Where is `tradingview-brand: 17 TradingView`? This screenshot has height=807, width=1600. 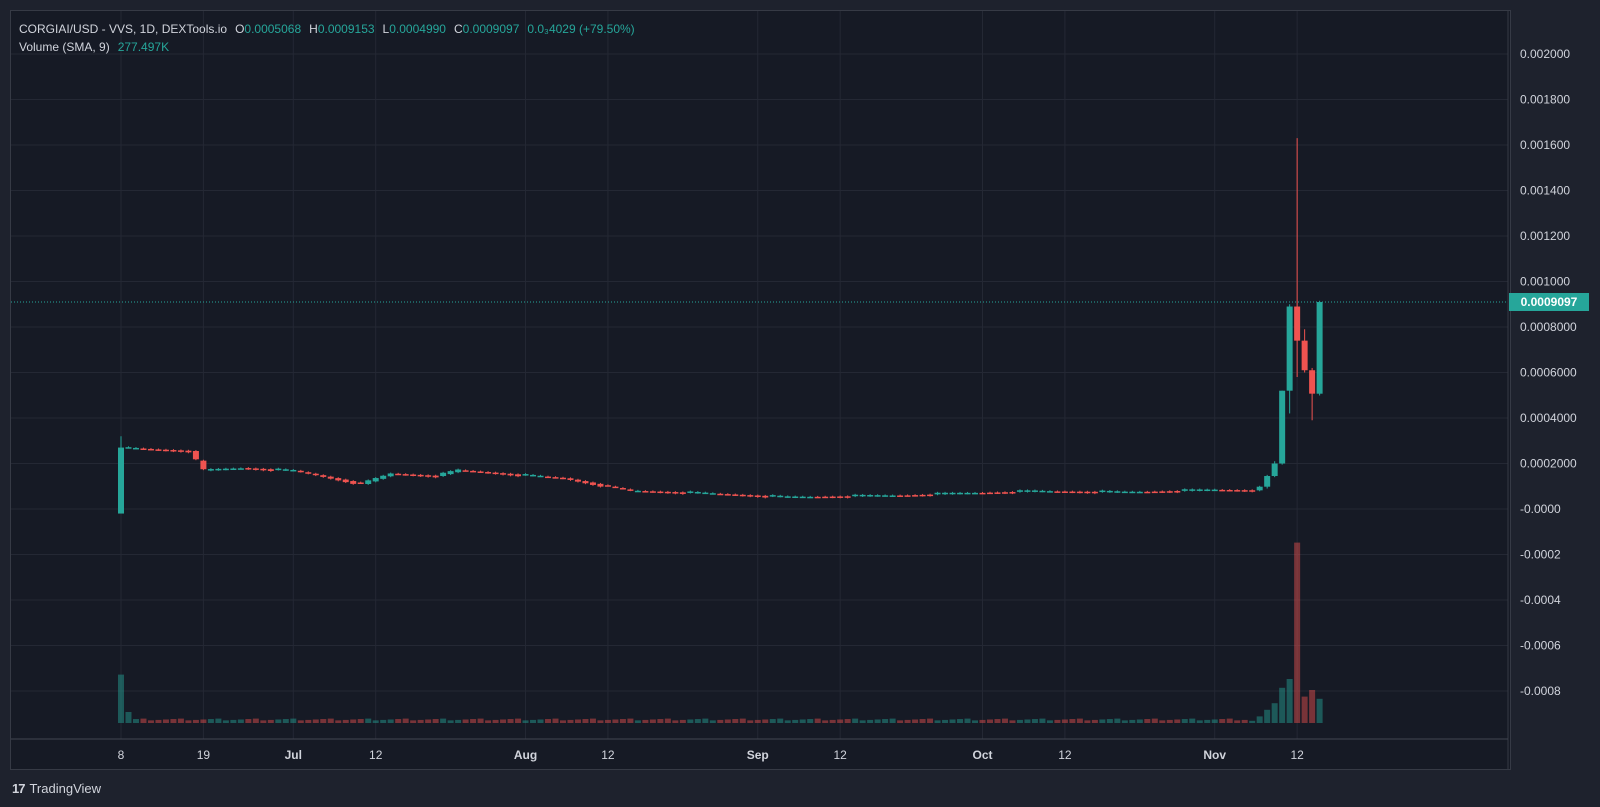 tradingview-brand: 17 TradingView is located at coordinates (56, 788).